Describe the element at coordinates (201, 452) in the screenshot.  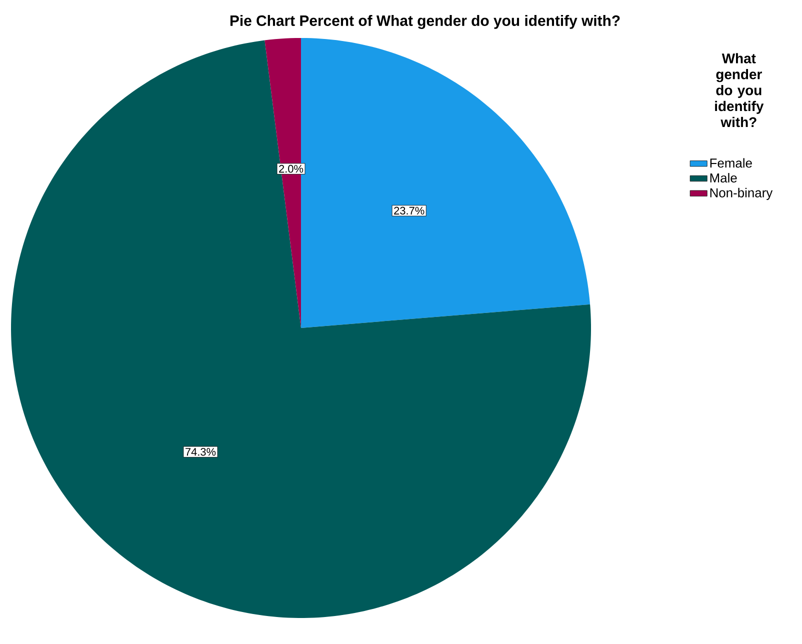
I see `data-label: 74.3%` at that location.